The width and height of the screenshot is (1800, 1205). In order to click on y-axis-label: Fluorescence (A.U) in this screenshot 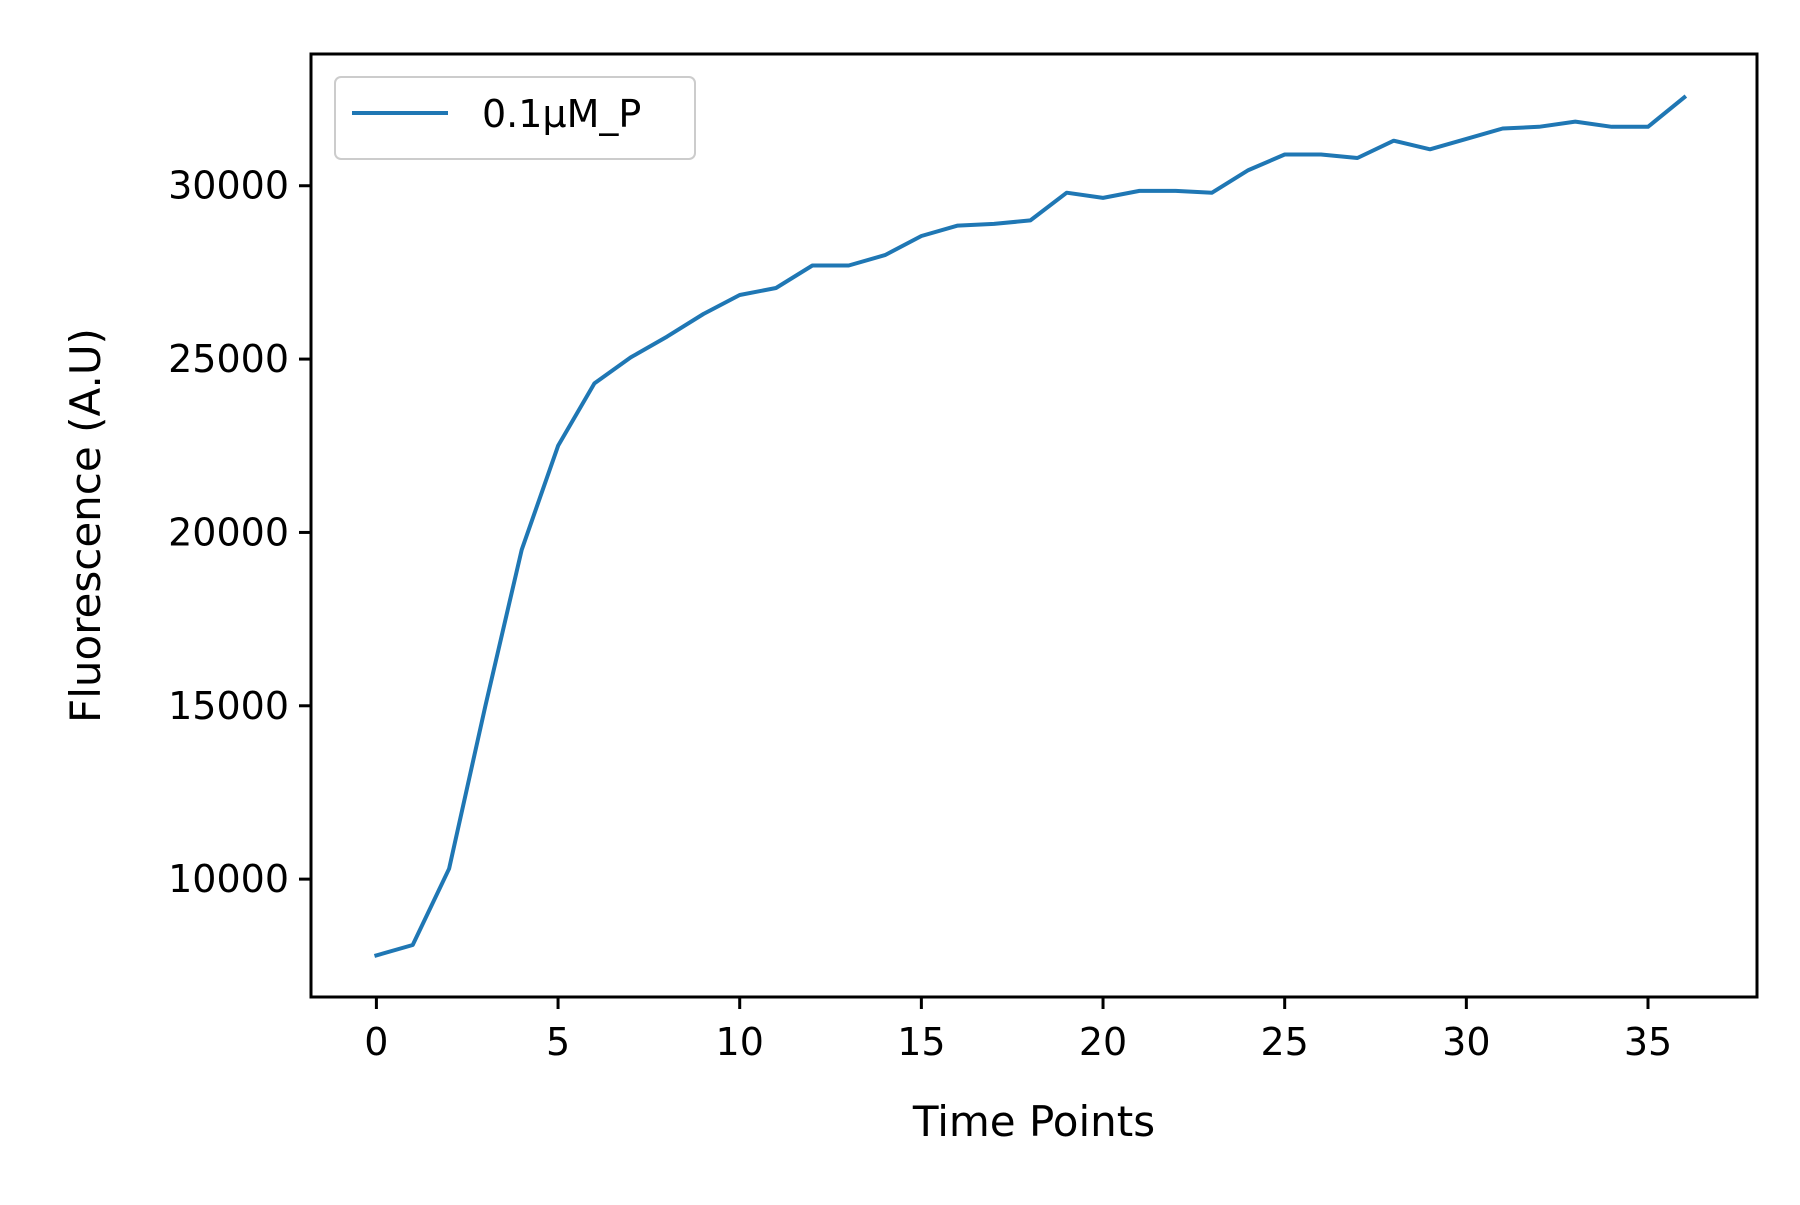, I will do `click(85, 525)`.